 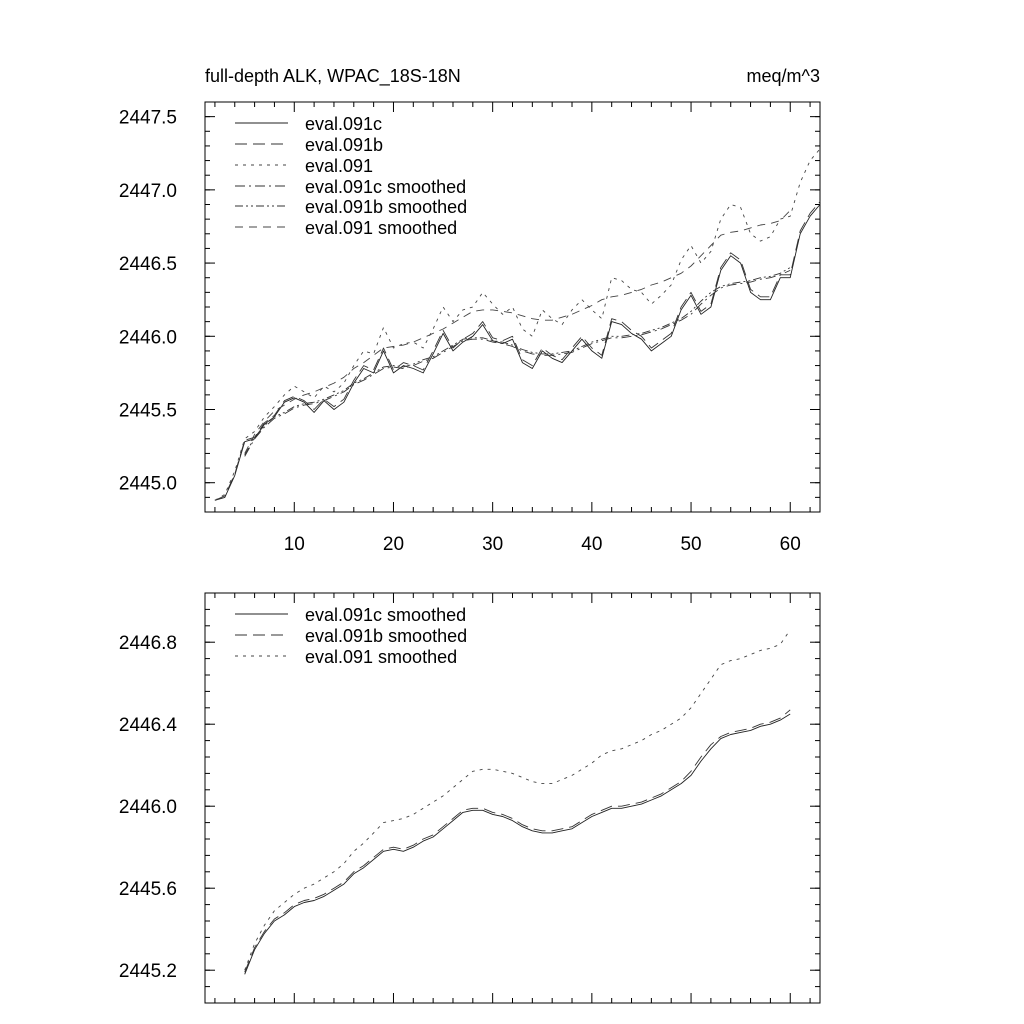 I want to click on top-y-tick-label: 2446.0, so click(x=148, y=337).